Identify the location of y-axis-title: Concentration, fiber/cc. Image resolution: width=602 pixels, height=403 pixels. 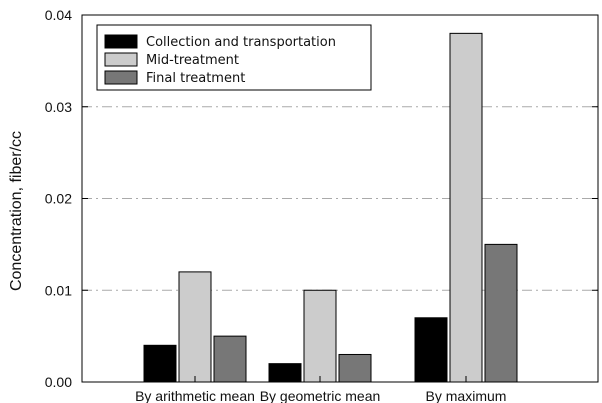
(16, 211).